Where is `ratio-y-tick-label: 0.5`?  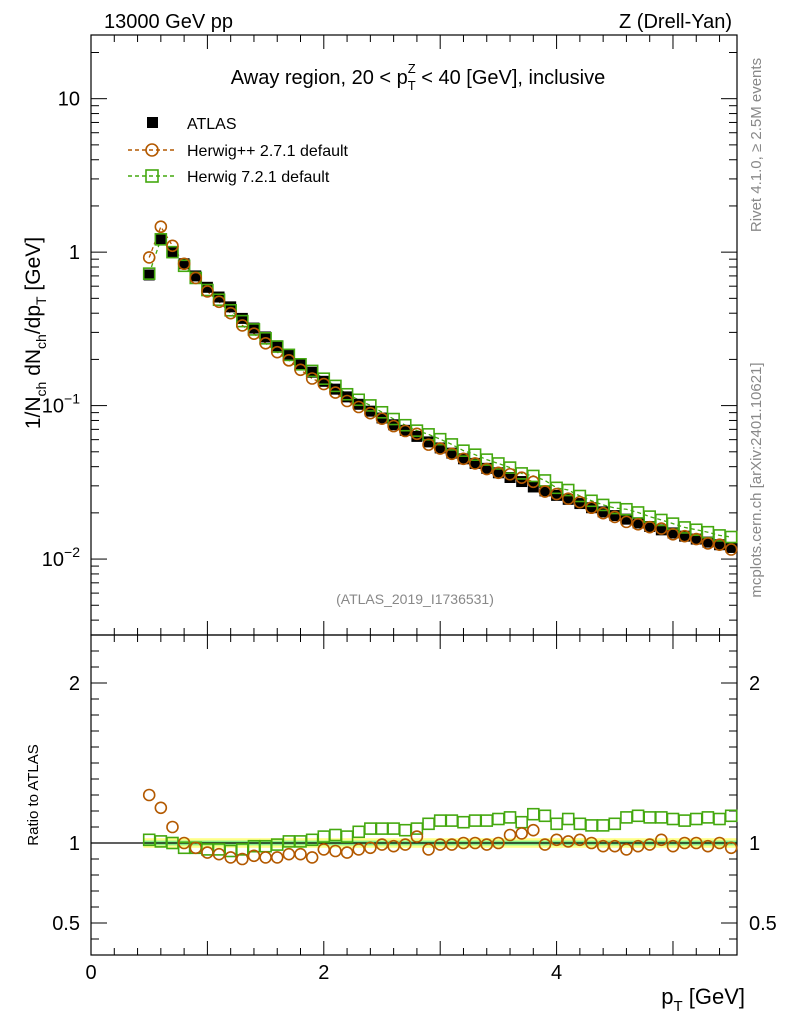
ratio-y-tick-label: 0.5 is located at coordinates (66, 924).